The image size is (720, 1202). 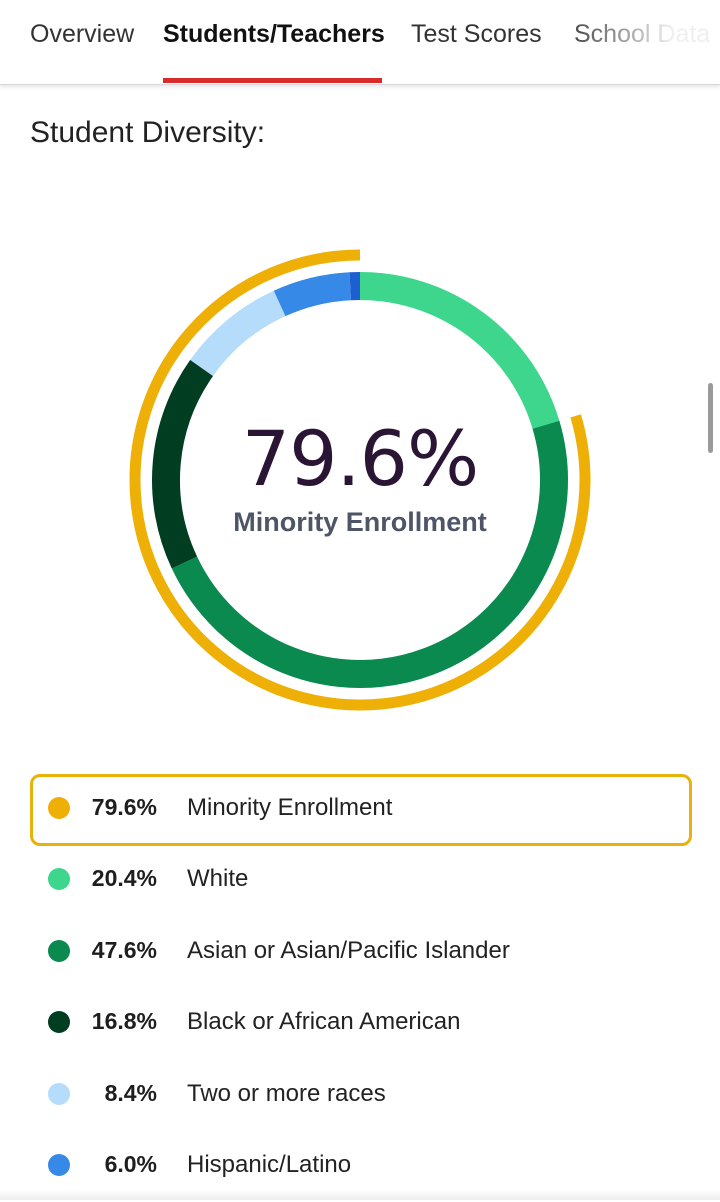 What do you see at coordinates (710, 418) in the screenshot?
I see `scrollbar-thumb` at bounding box center [710, 418].